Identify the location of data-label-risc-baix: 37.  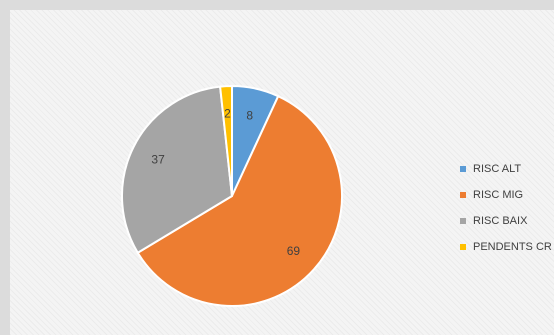
(158, 159).